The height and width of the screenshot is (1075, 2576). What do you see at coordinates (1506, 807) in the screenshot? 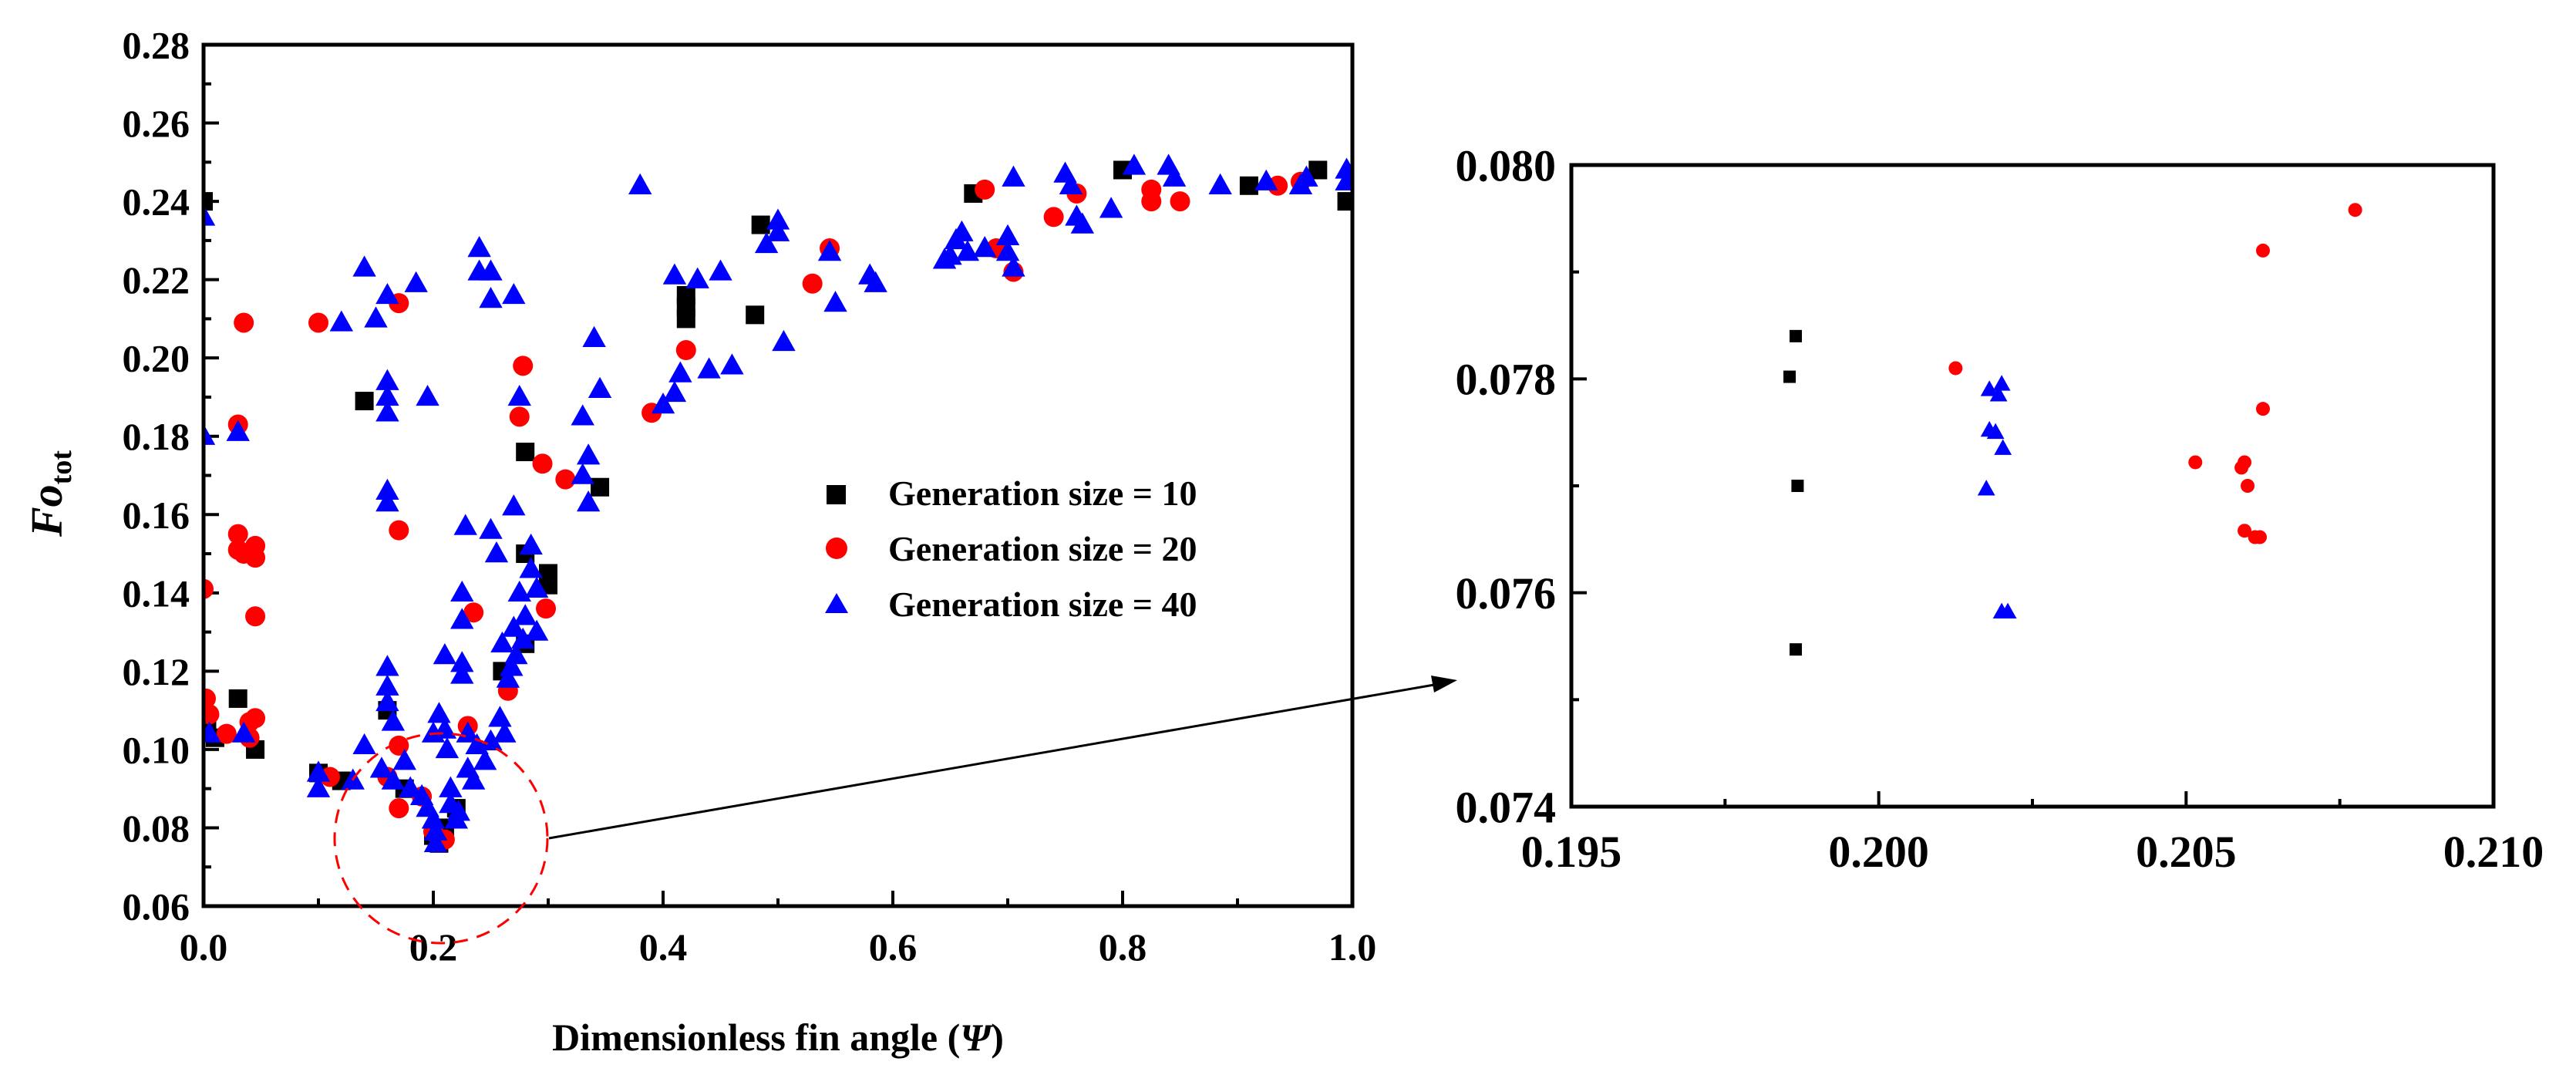
I see `y-tick-label: 0.074` at bounding box center [1506, 807].